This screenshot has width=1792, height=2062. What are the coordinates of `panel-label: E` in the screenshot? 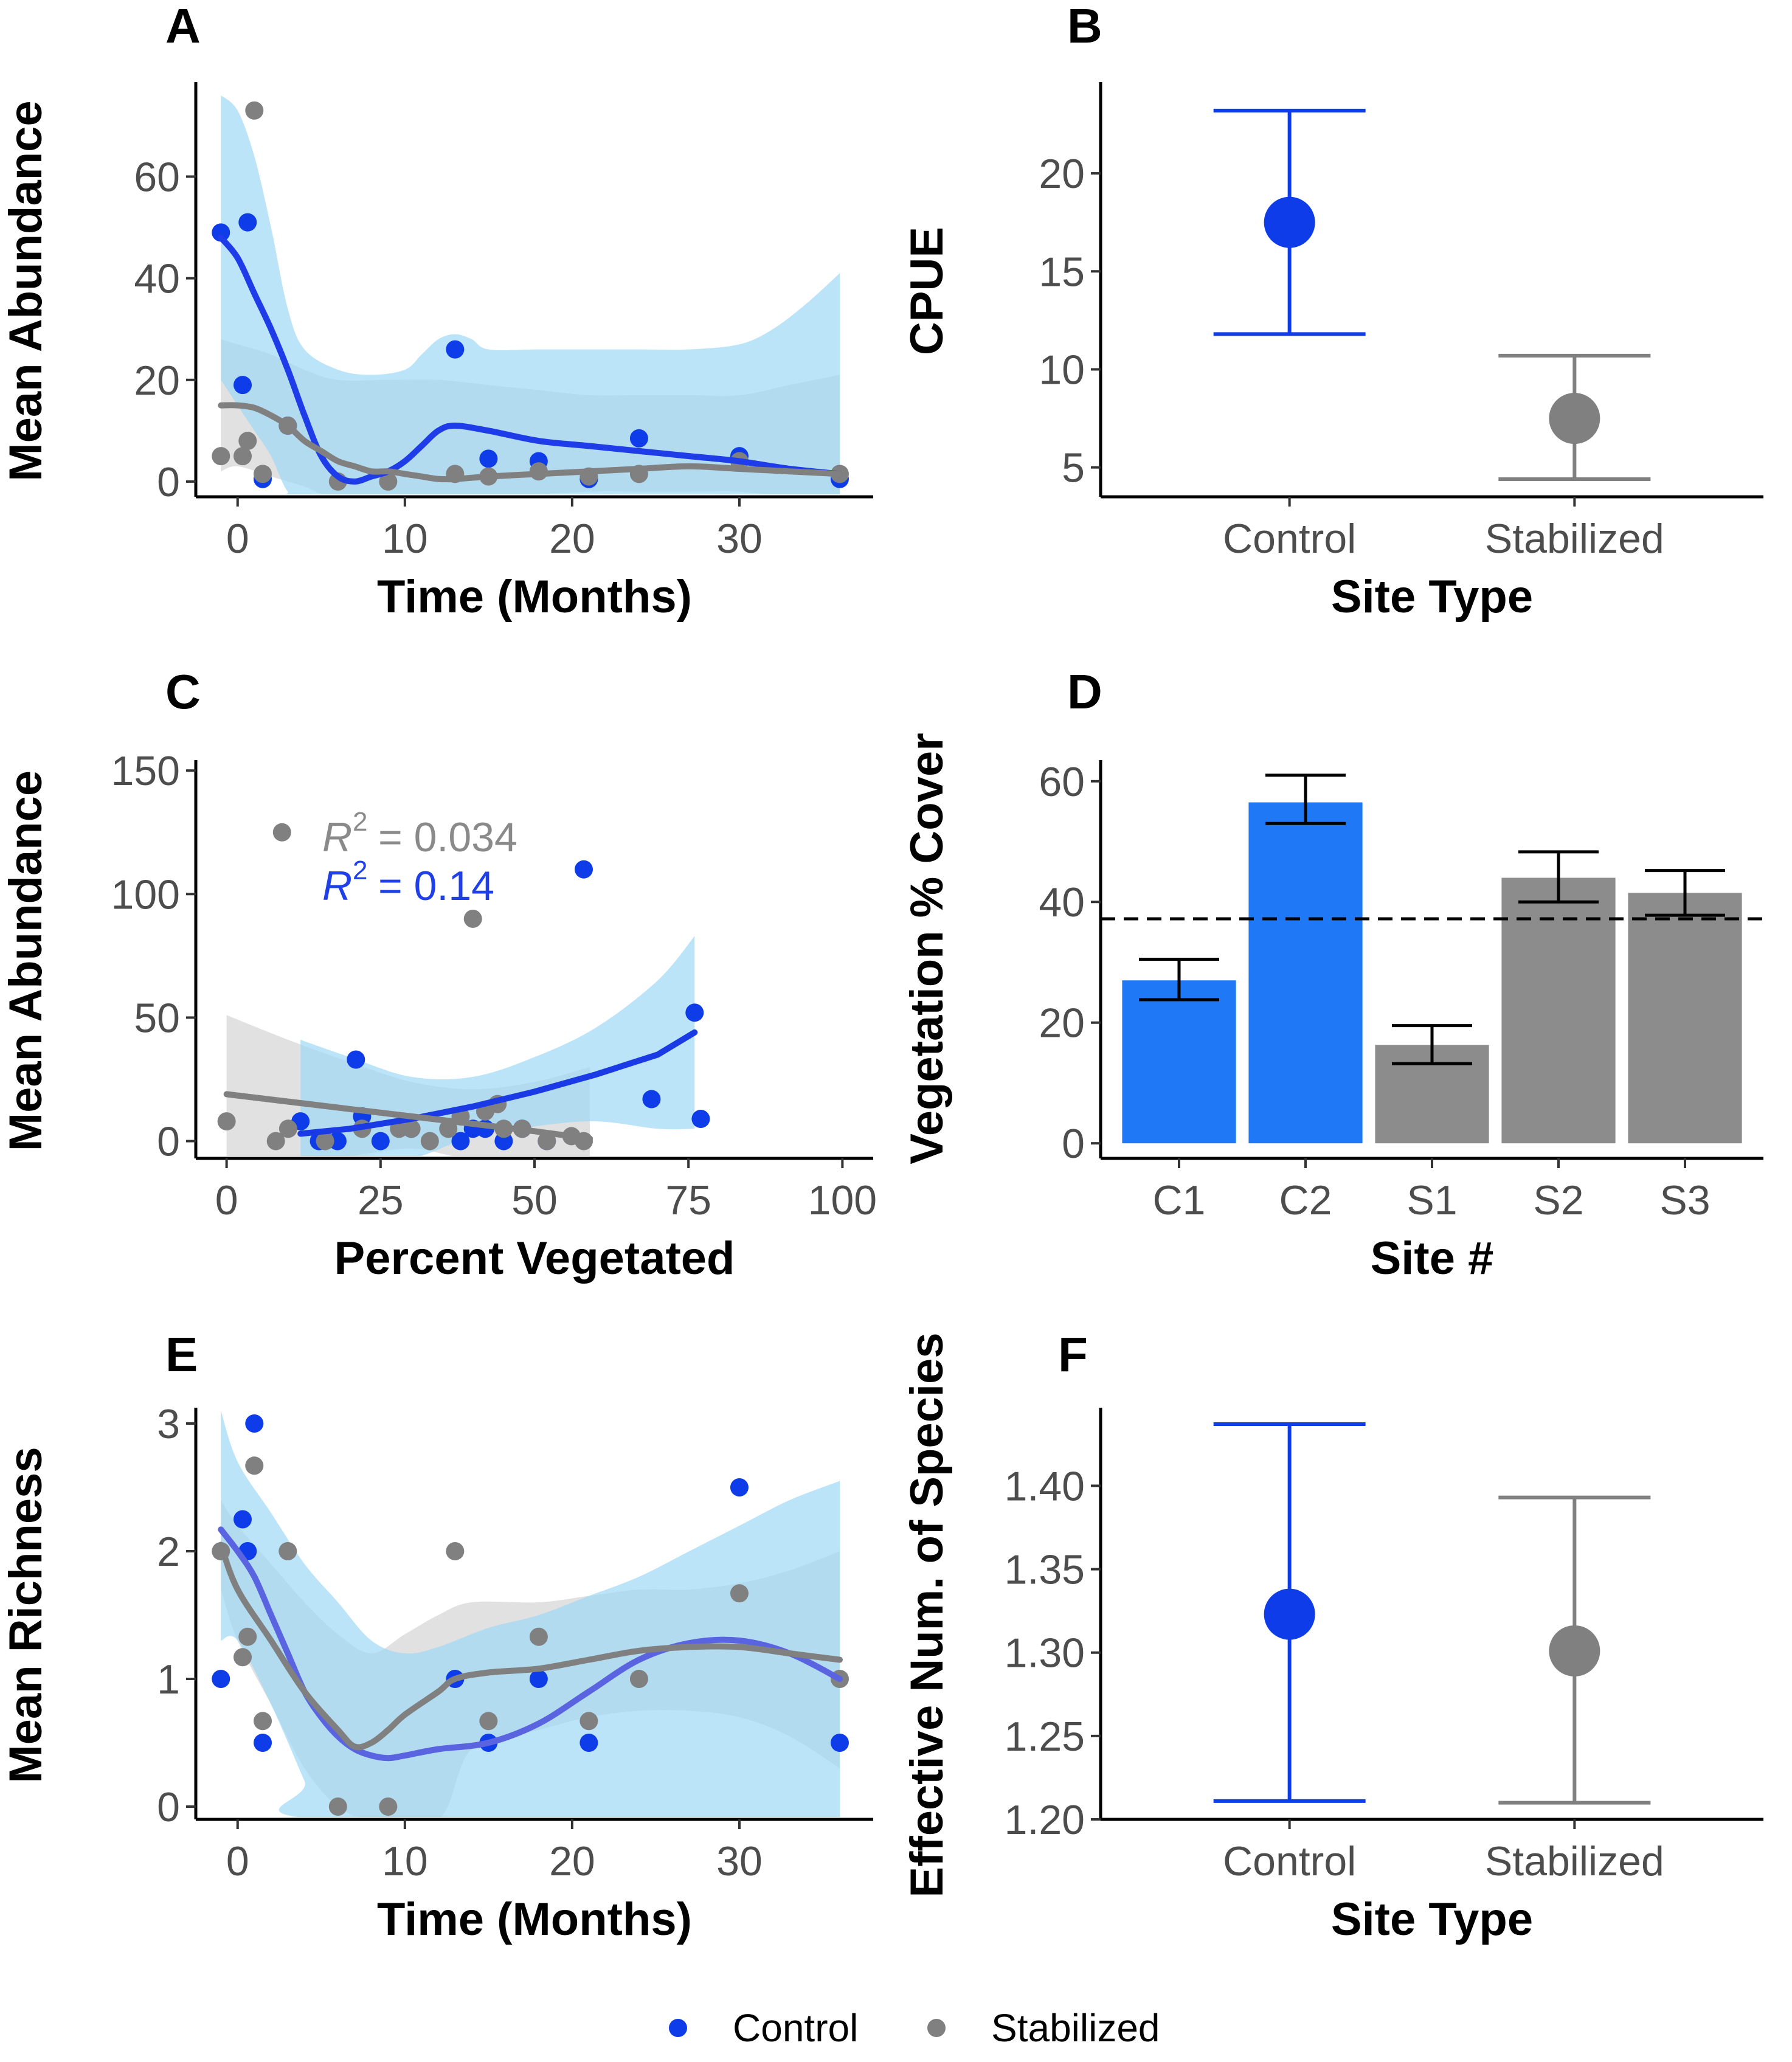 It's located at (181, 1354).